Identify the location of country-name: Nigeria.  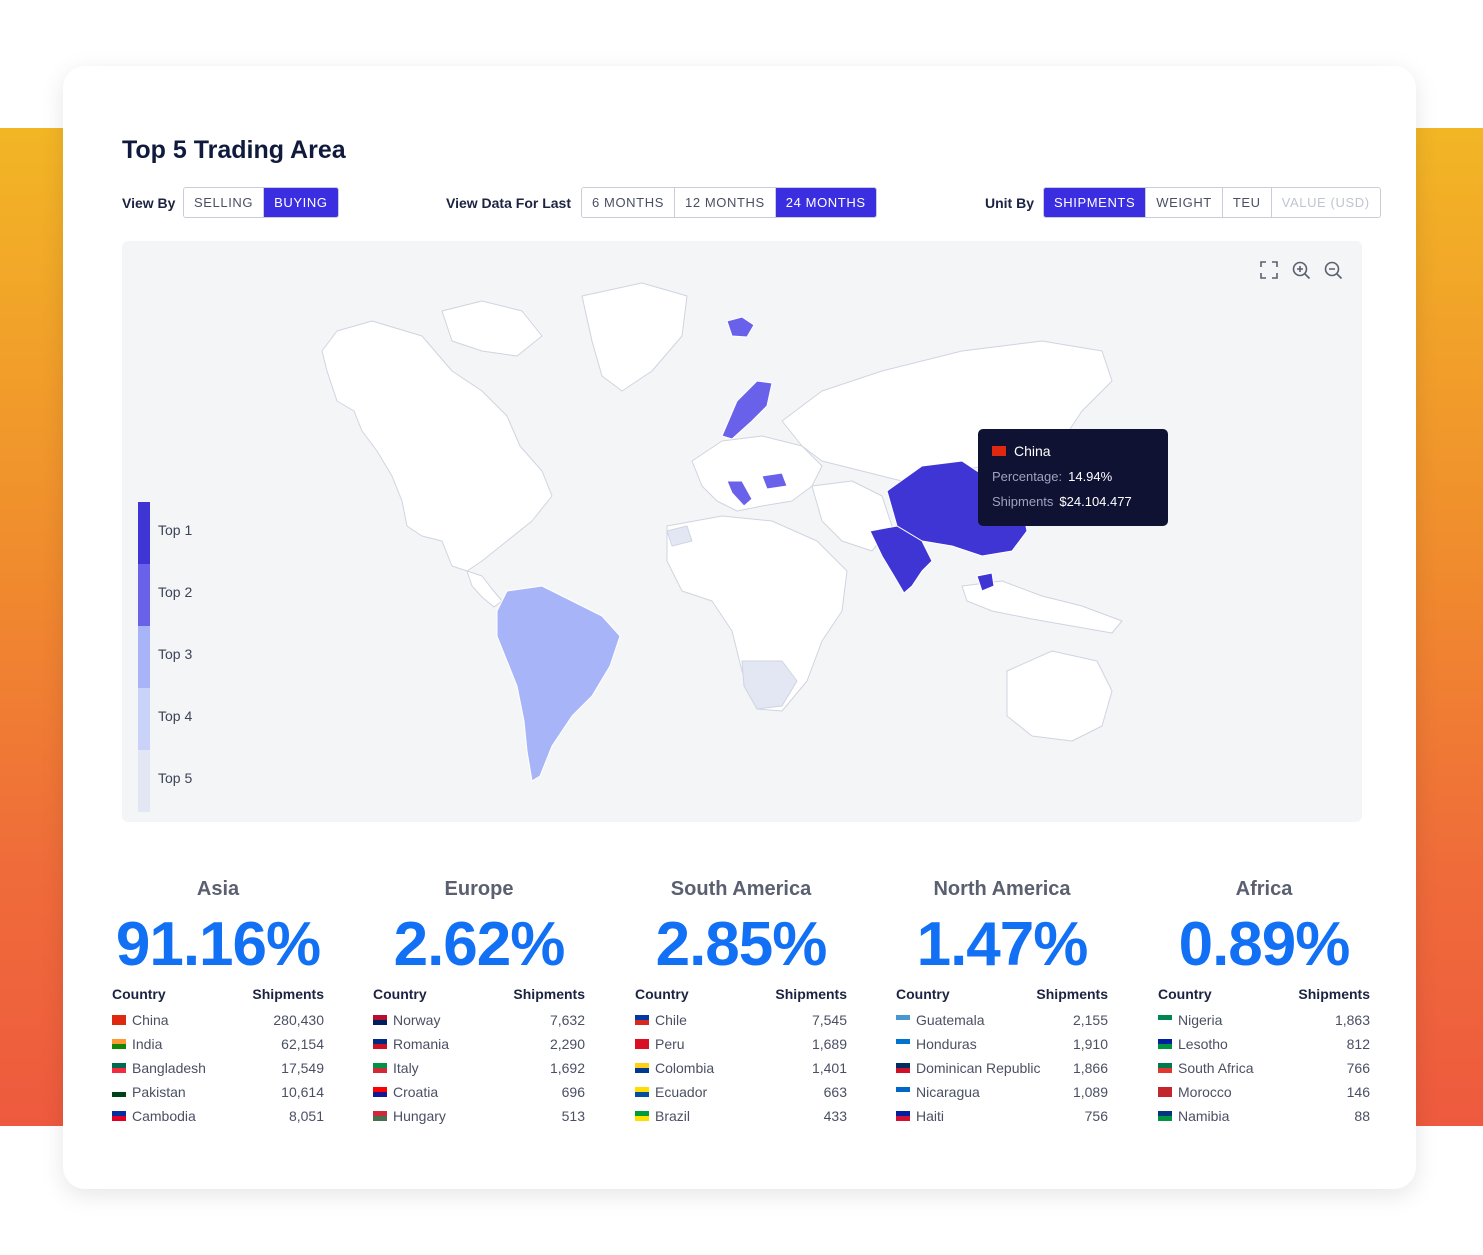
(1200, 1020).